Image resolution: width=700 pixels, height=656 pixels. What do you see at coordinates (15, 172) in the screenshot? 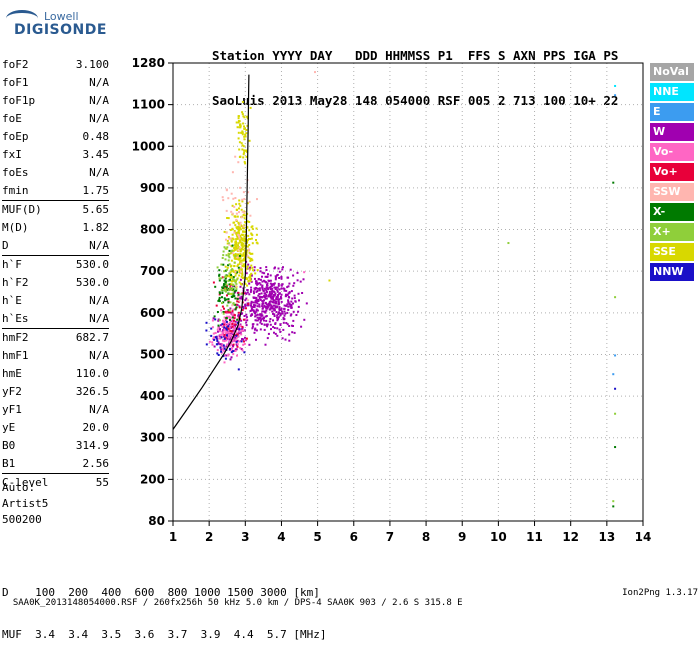
I see `param-name: foEs` at bounding box center [15, 172].